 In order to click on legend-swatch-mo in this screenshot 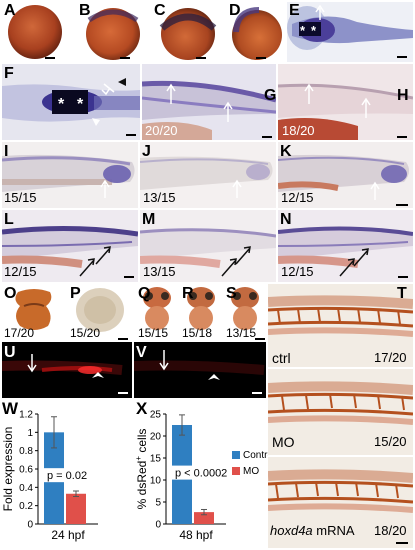, I will do `click(236, 471)`.